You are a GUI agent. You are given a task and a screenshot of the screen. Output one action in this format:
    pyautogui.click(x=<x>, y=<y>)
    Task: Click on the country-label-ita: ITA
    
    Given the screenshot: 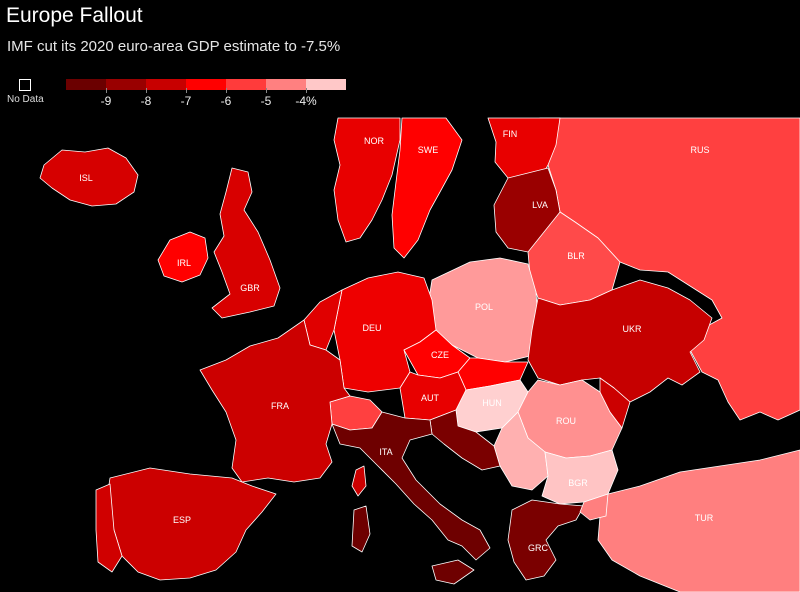 What is the action you would take?
    pyautogui.click(x=385, y=452)
    